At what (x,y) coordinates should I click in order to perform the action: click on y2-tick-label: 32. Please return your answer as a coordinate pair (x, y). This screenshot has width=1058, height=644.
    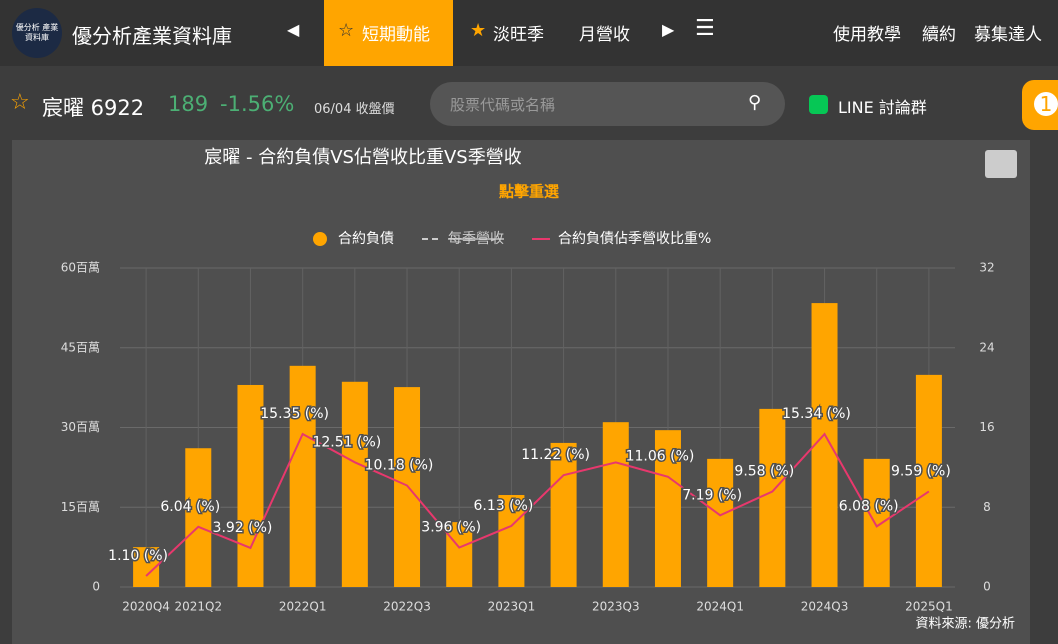
    Looking at the image, I should click on (986, 268).